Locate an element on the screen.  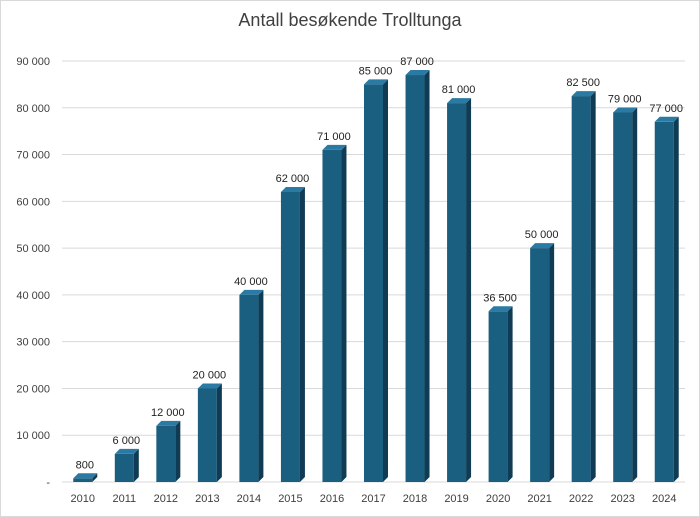
y-tick-label: 70 000 is located at coordinates (33, 156).